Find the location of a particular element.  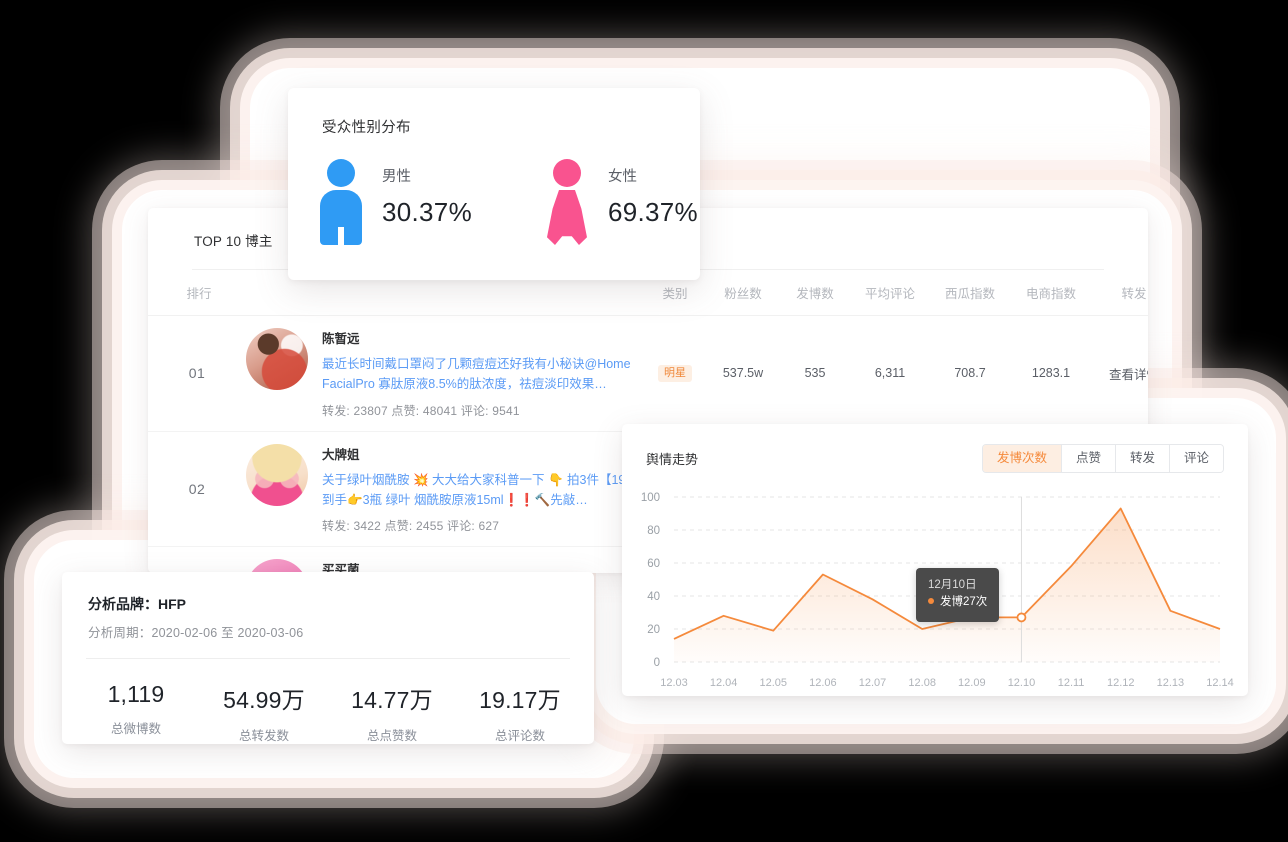

tooltip-row: 发博27次 is located at coordinates (957, 603).